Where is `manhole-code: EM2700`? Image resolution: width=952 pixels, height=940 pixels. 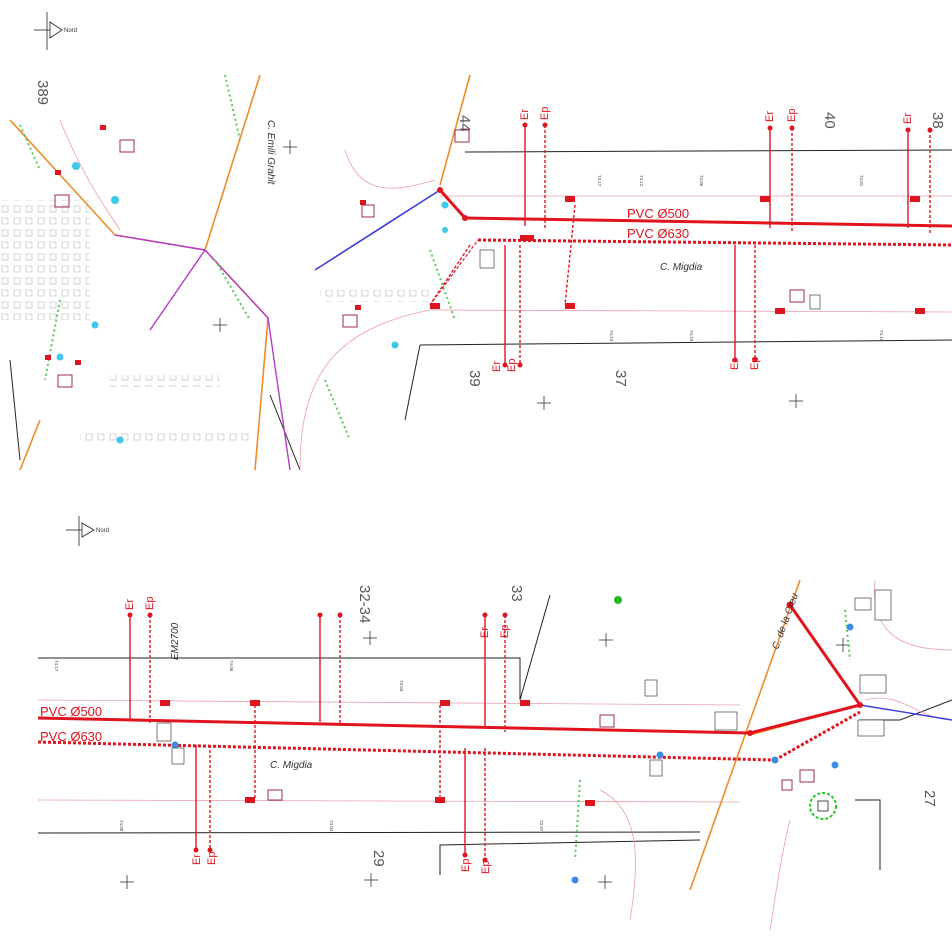
manhole-code: EM2700 is located at coordinates (175, 641).